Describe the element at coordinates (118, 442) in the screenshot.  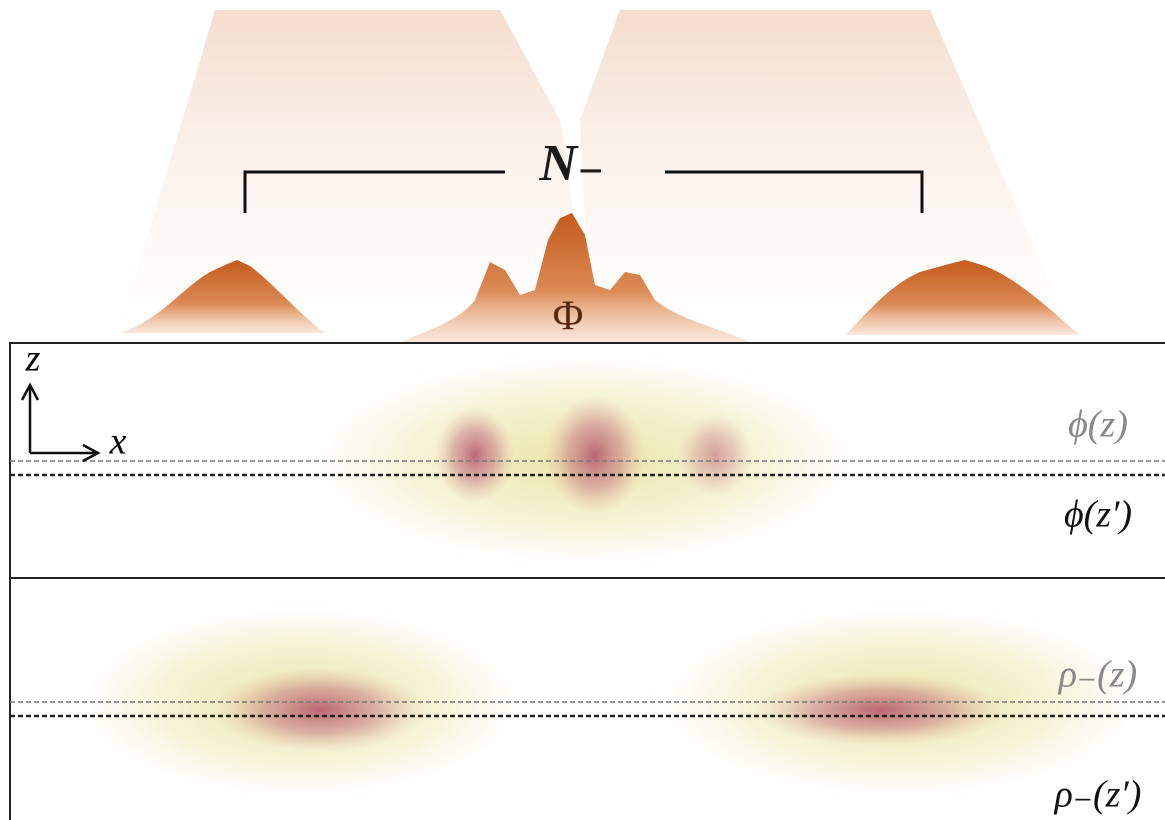
I see `axis-label: x` at that location.